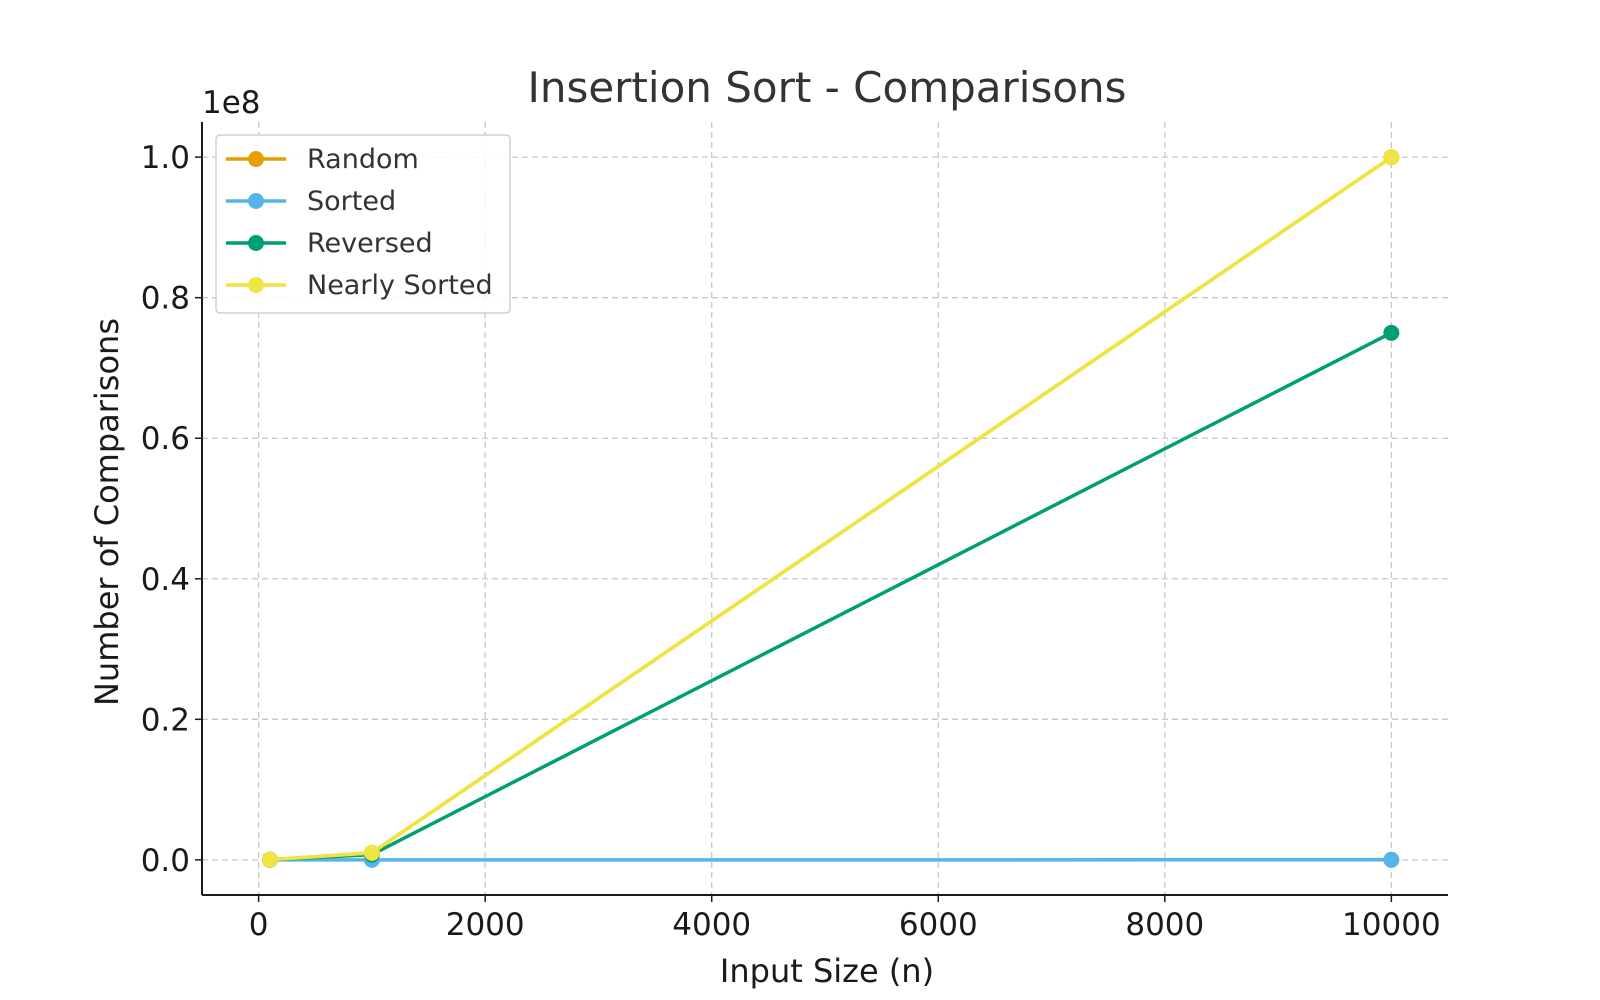  Describe the element at coordinates (400, 285) in the screenshot. I see `legend-label: Nearly Sorted` at that location.